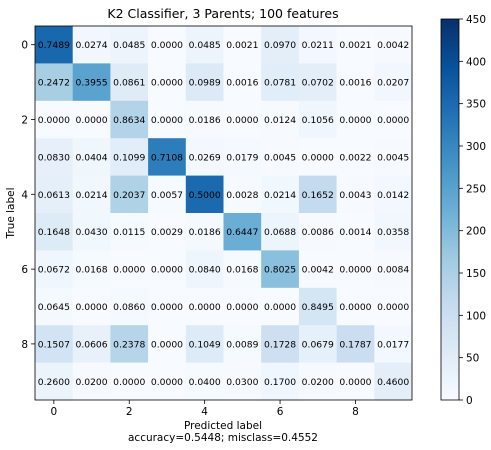 The image size is (491, 450). I want to click on heatmap-cell-label: 0.0115, so click(129, 232).